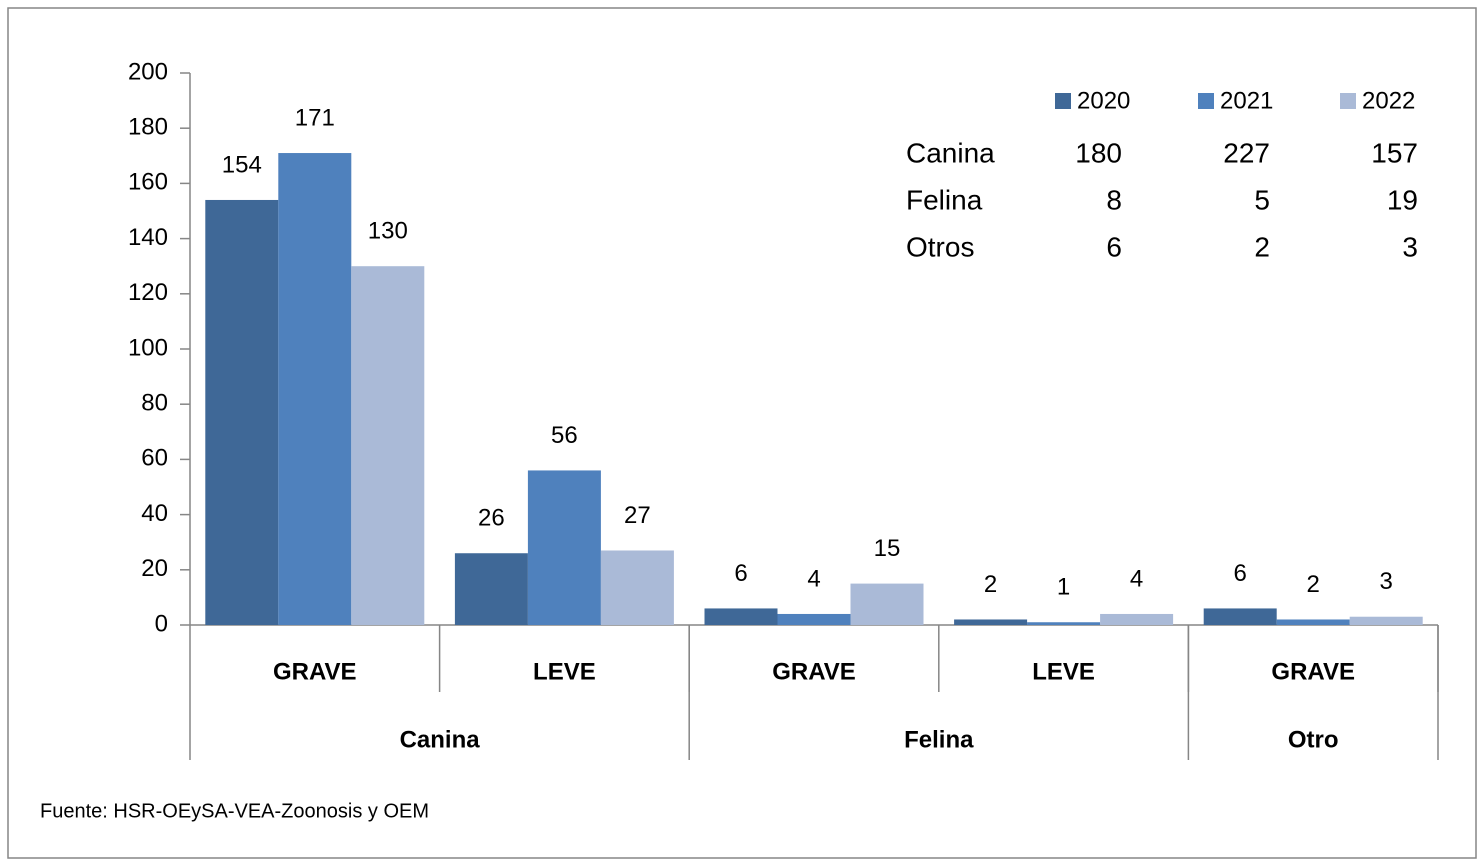  I want to click on y-tick-label: 200, so click(148, 71).